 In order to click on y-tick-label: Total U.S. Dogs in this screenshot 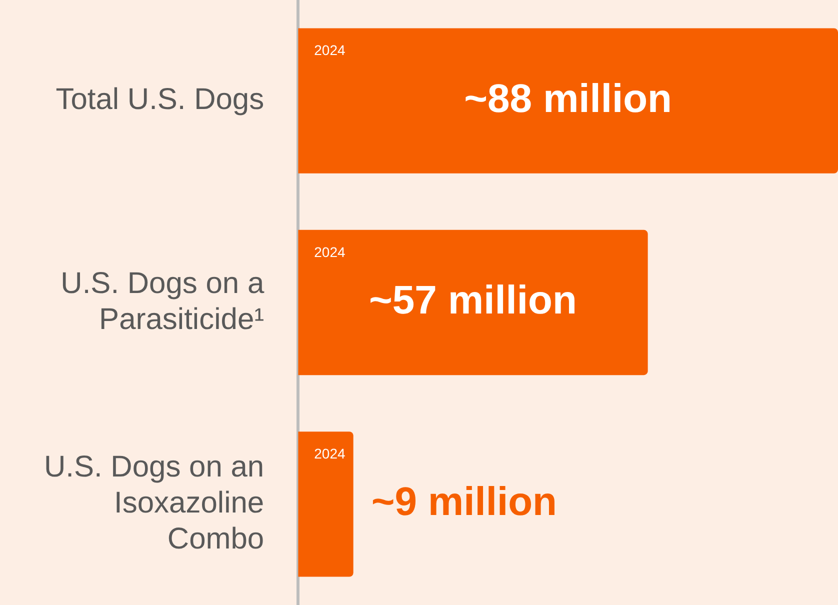, I will do `click(160, 99)`.